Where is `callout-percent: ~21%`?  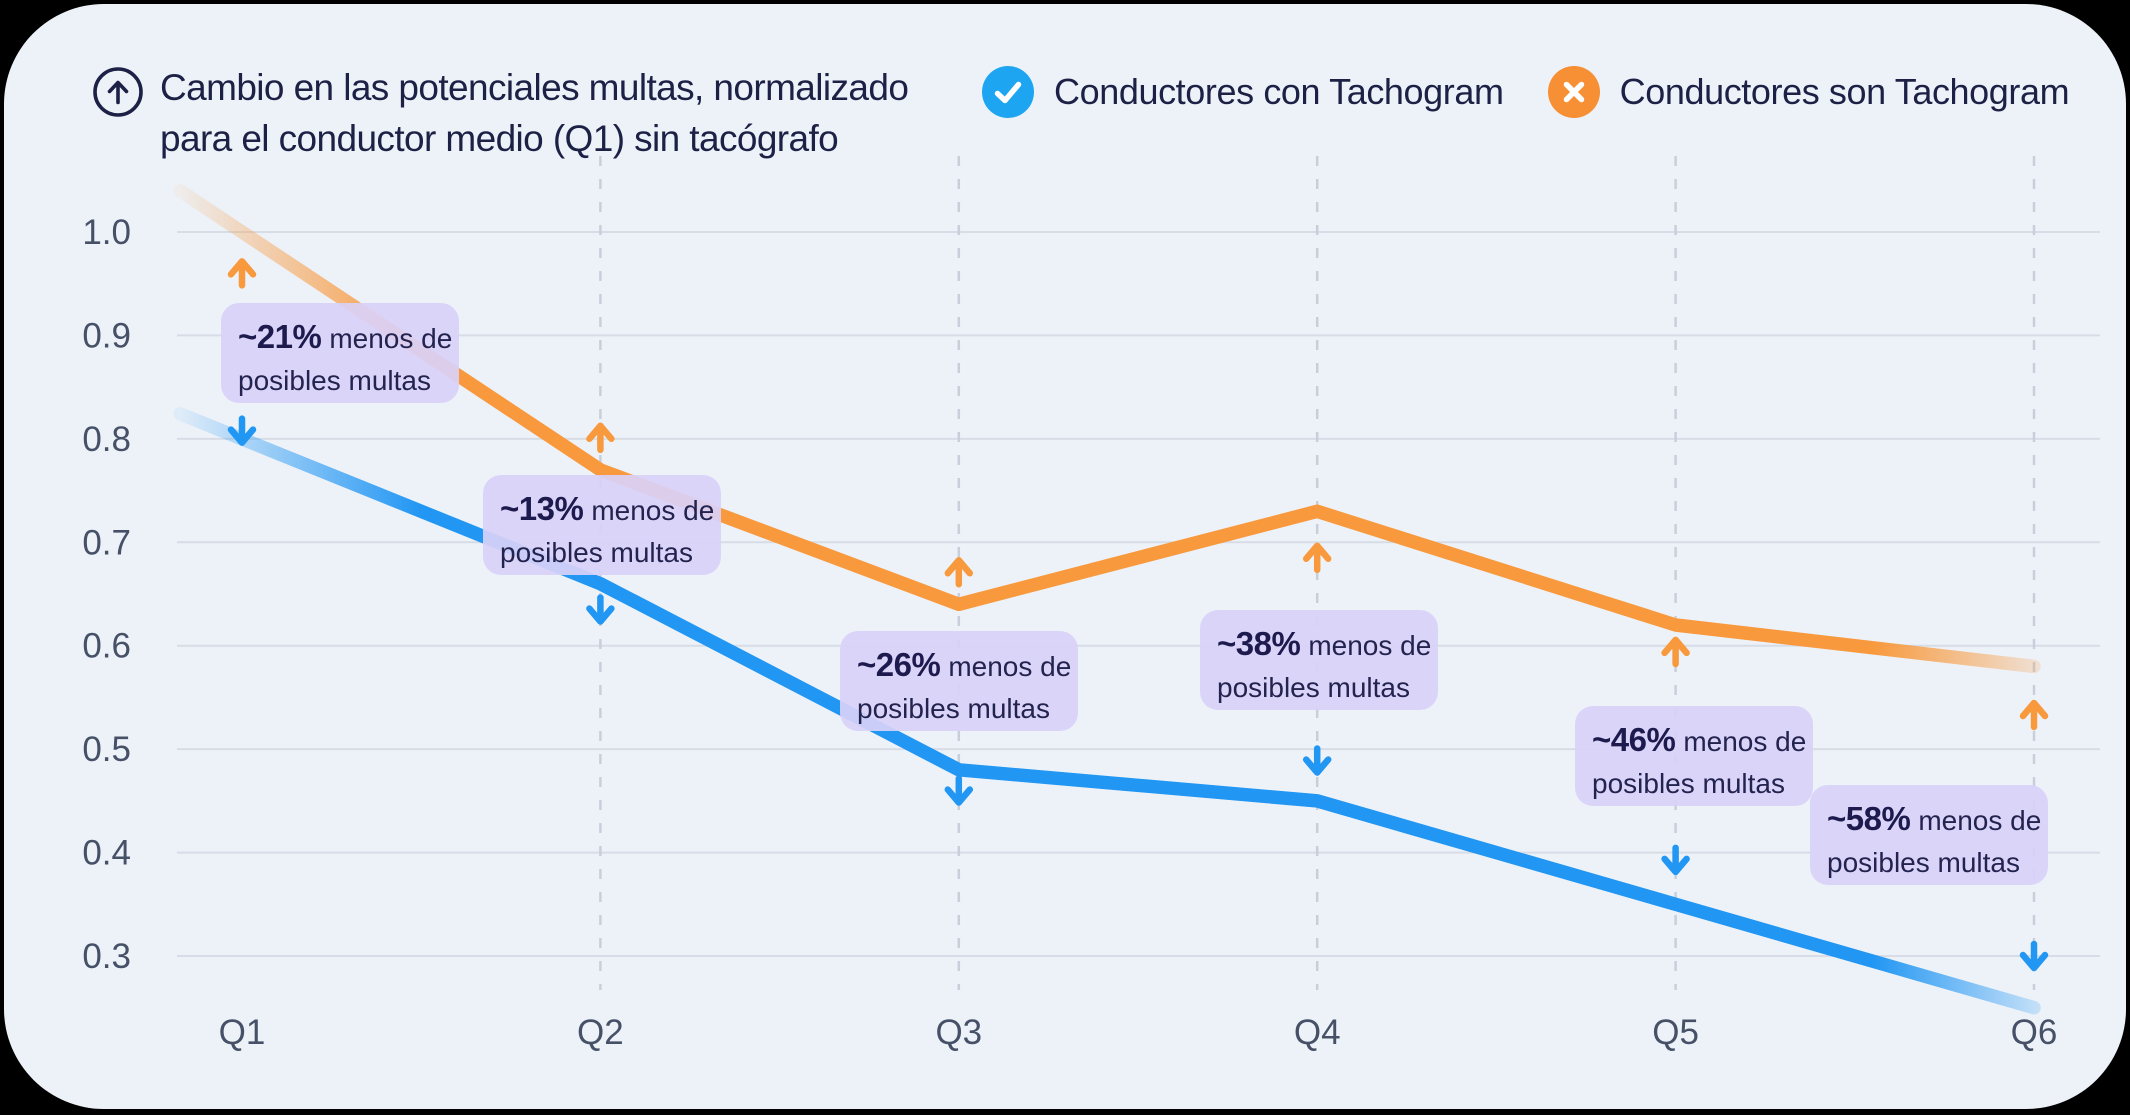
callout-percent: ~21% is located at coordinates (280, 336).